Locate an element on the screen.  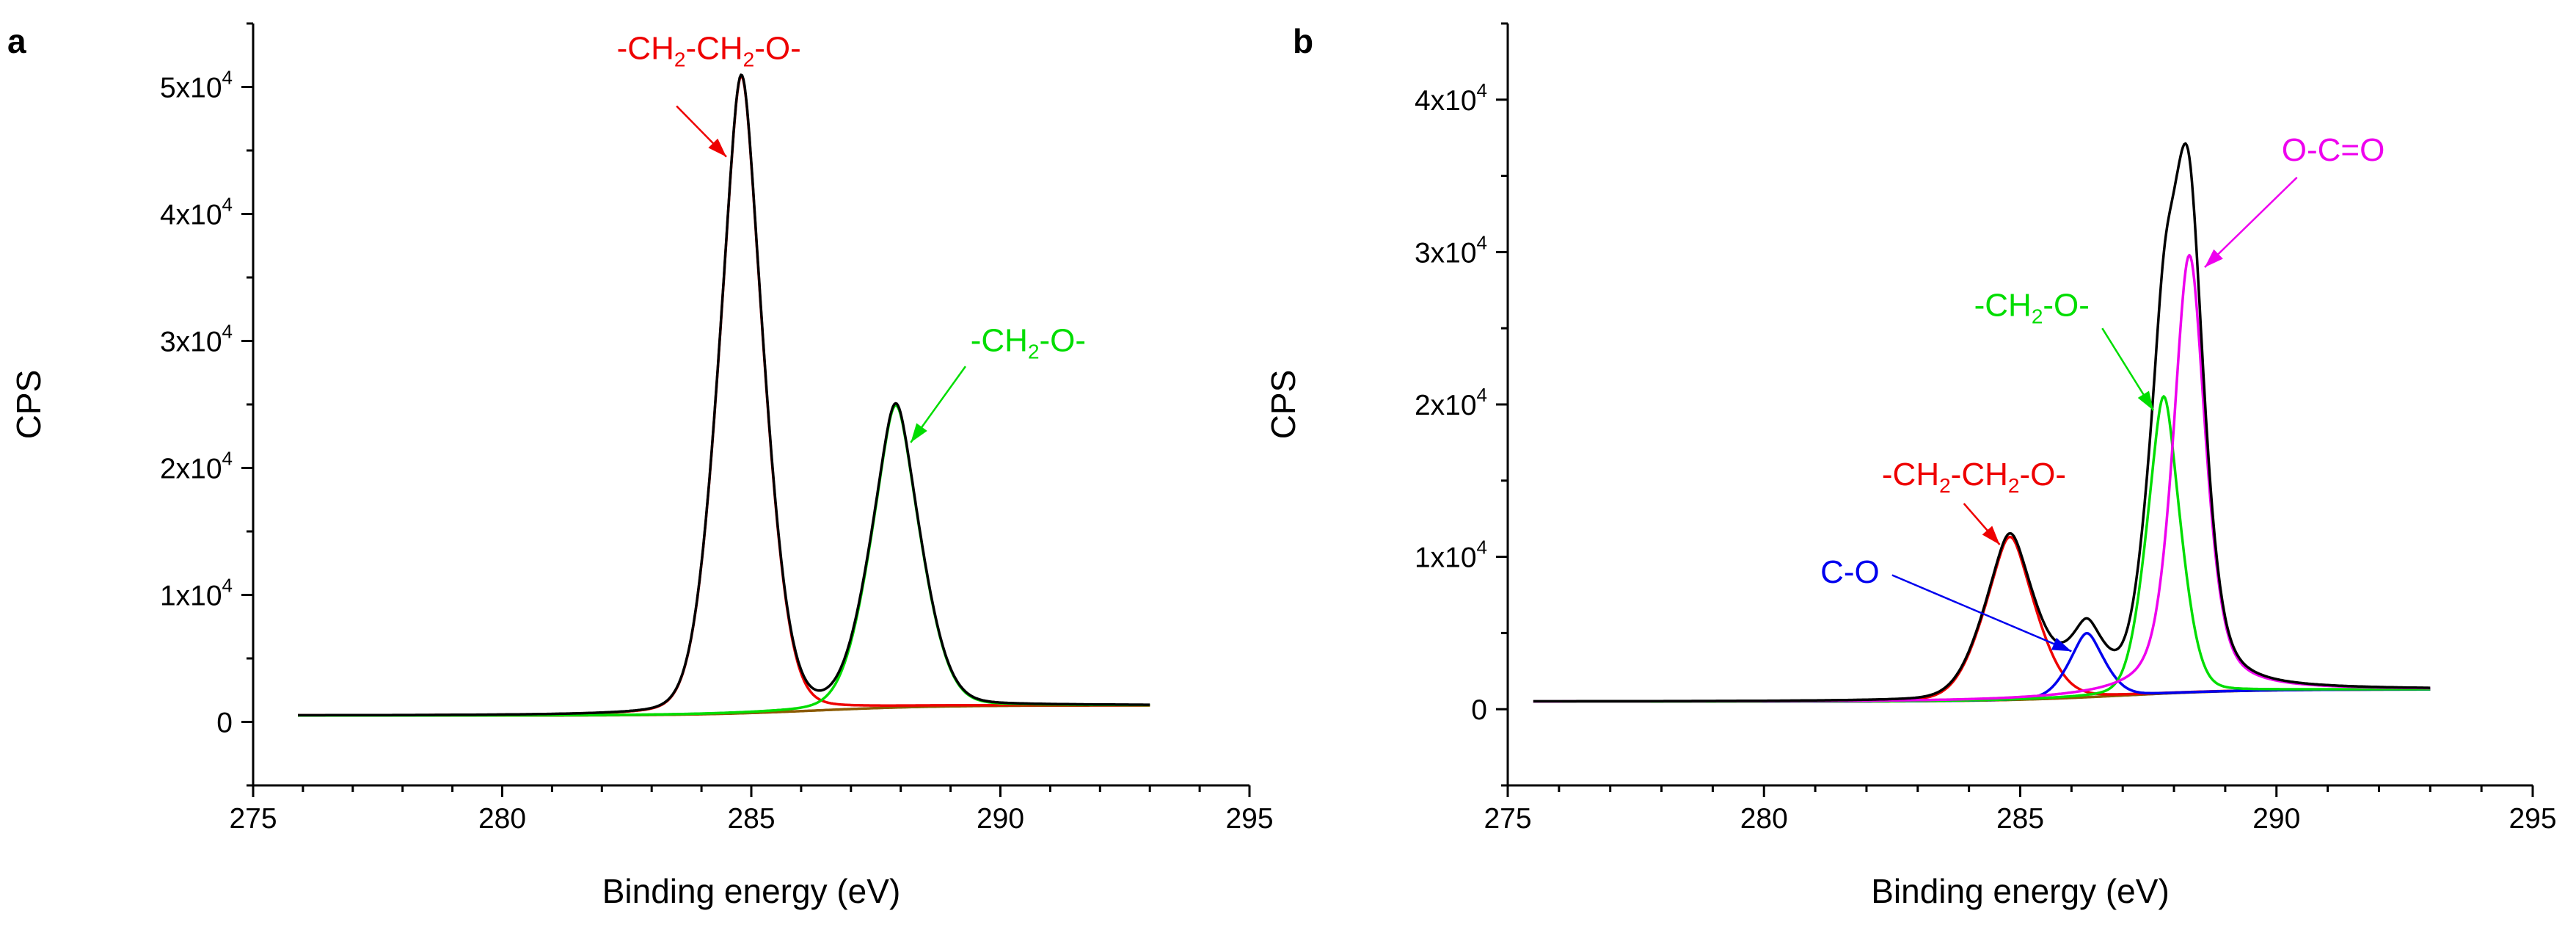
component-curve-ch2-ch2-o is located at coordinates (1982, 619).